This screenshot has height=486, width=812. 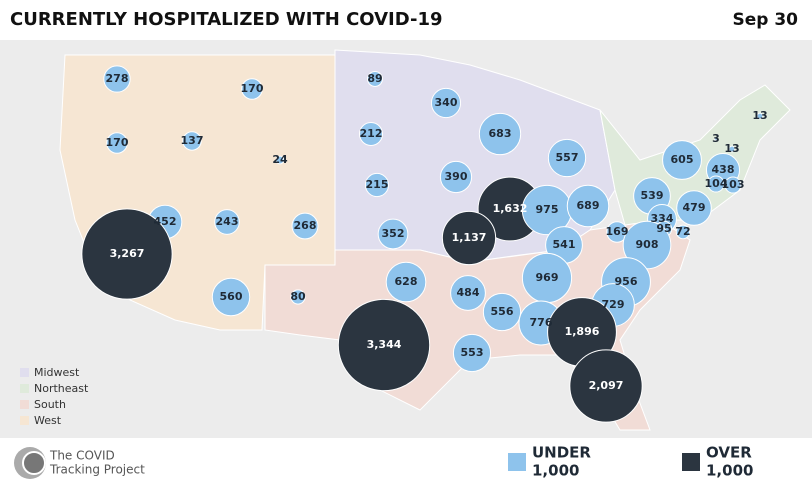 I want to click on bubble-label: 212, so click(x=371, y=133).